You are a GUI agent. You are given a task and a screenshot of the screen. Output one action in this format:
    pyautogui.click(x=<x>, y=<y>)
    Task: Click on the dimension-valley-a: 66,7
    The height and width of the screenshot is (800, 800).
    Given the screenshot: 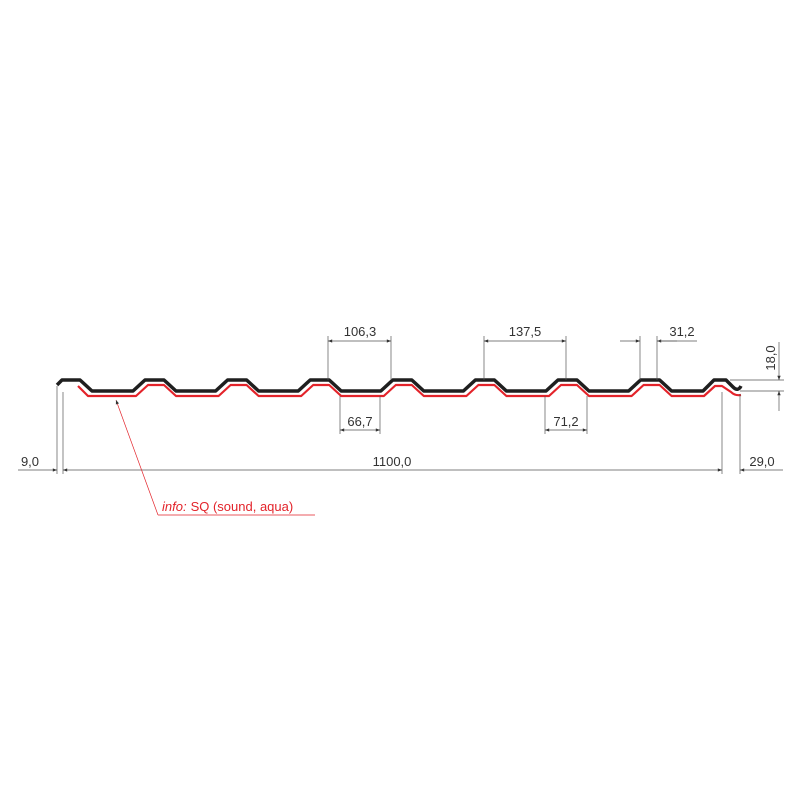 What is the action you would take?
    pyautogui.click(x=360, y=415)
    